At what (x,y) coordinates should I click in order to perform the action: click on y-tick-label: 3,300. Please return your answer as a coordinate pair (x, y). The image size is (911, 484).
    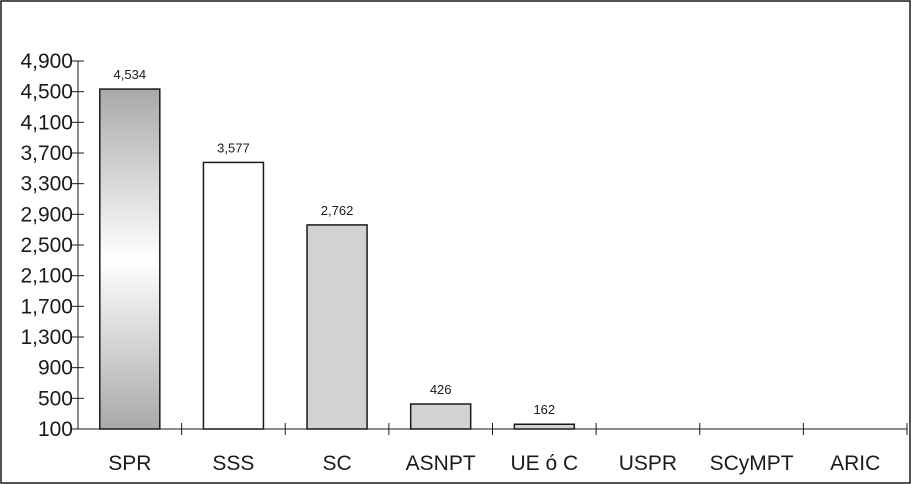
    Looking at the image, I should click on (46, 184).